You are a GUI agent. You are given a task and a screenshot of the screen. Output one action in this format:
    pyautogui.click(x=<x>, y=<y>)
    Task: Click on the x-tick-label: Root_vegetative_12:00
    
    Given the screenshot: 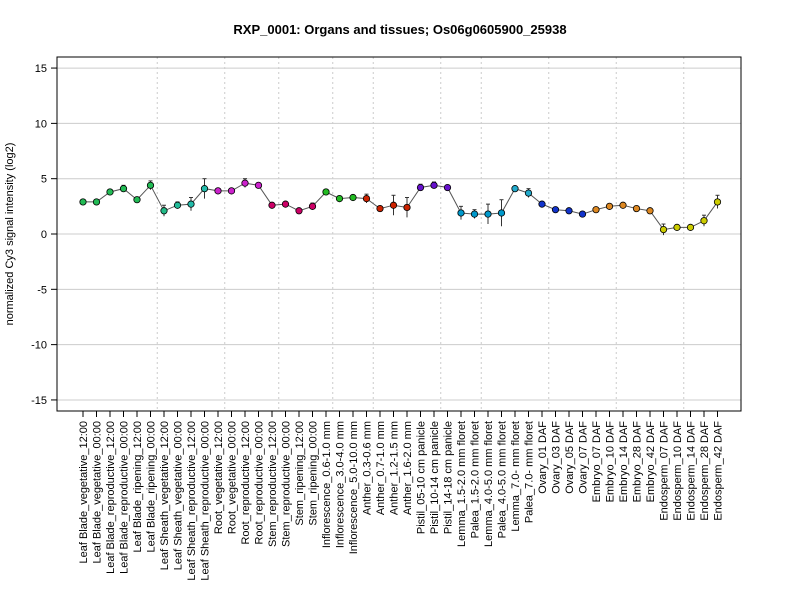 What is the action you would take?
    pyautogui.click(x=219, y=477)
    